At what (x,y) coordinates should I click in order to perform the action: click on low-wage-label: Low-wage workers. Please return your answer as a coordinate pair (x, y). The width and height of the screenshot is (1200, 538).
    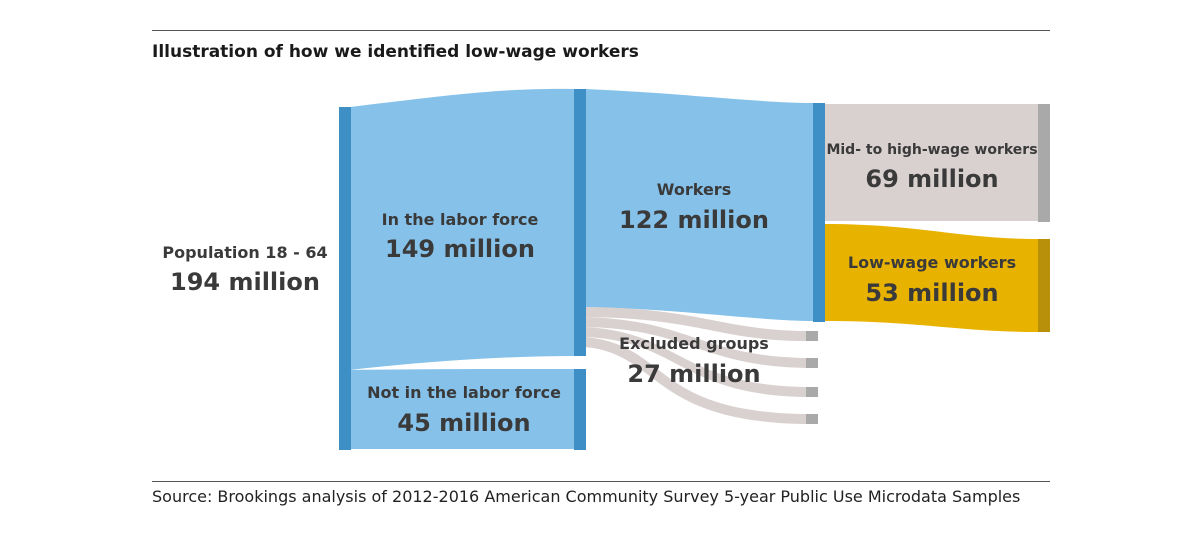
    Looking at the image, I should click on (932, 262).